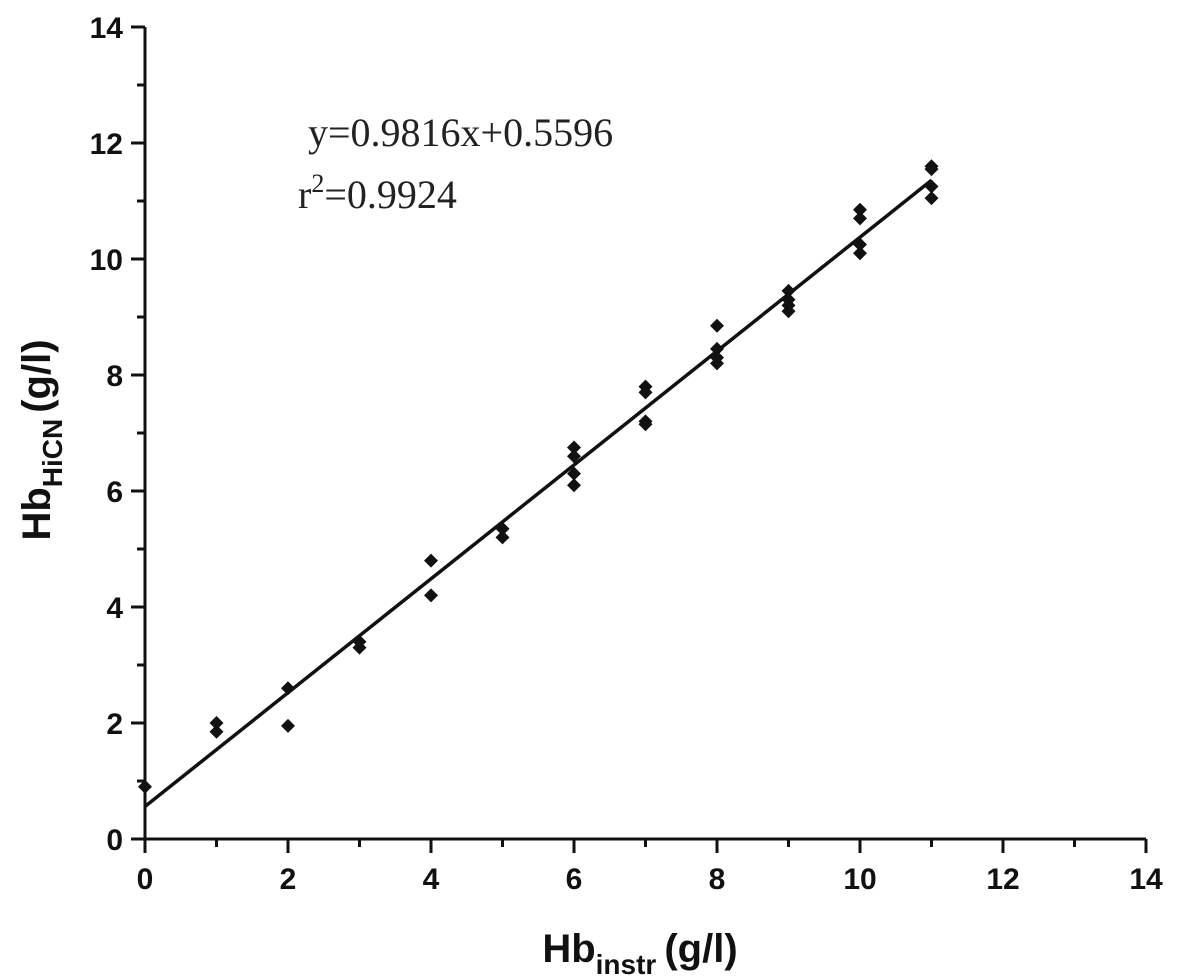  Describe the element at coordinates (568, 949) in the screenshot. I see `x-axis-title-main: Hb` at that location.